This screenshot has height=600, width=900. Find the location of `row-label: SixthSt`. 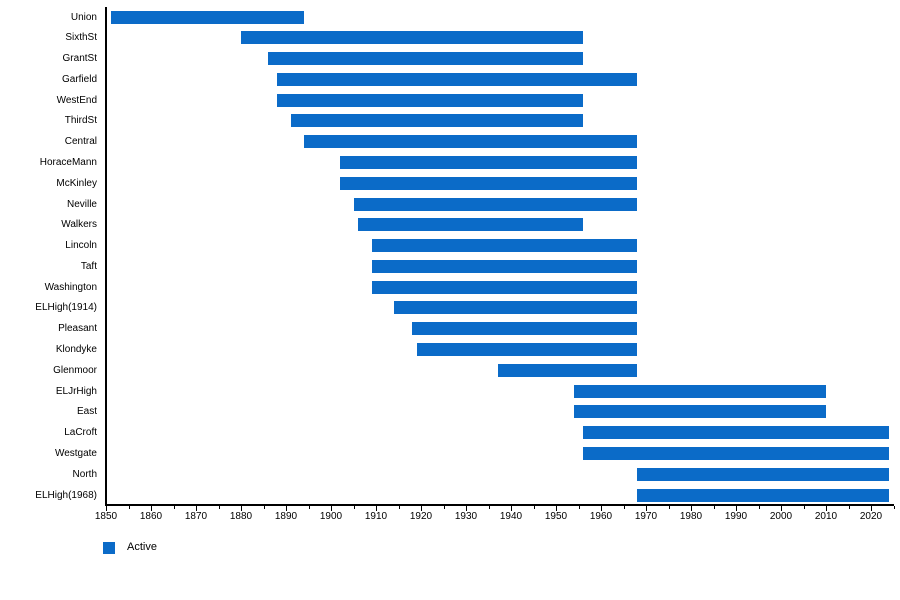

row-label: SixthSt is located at coordinates (81, 38).